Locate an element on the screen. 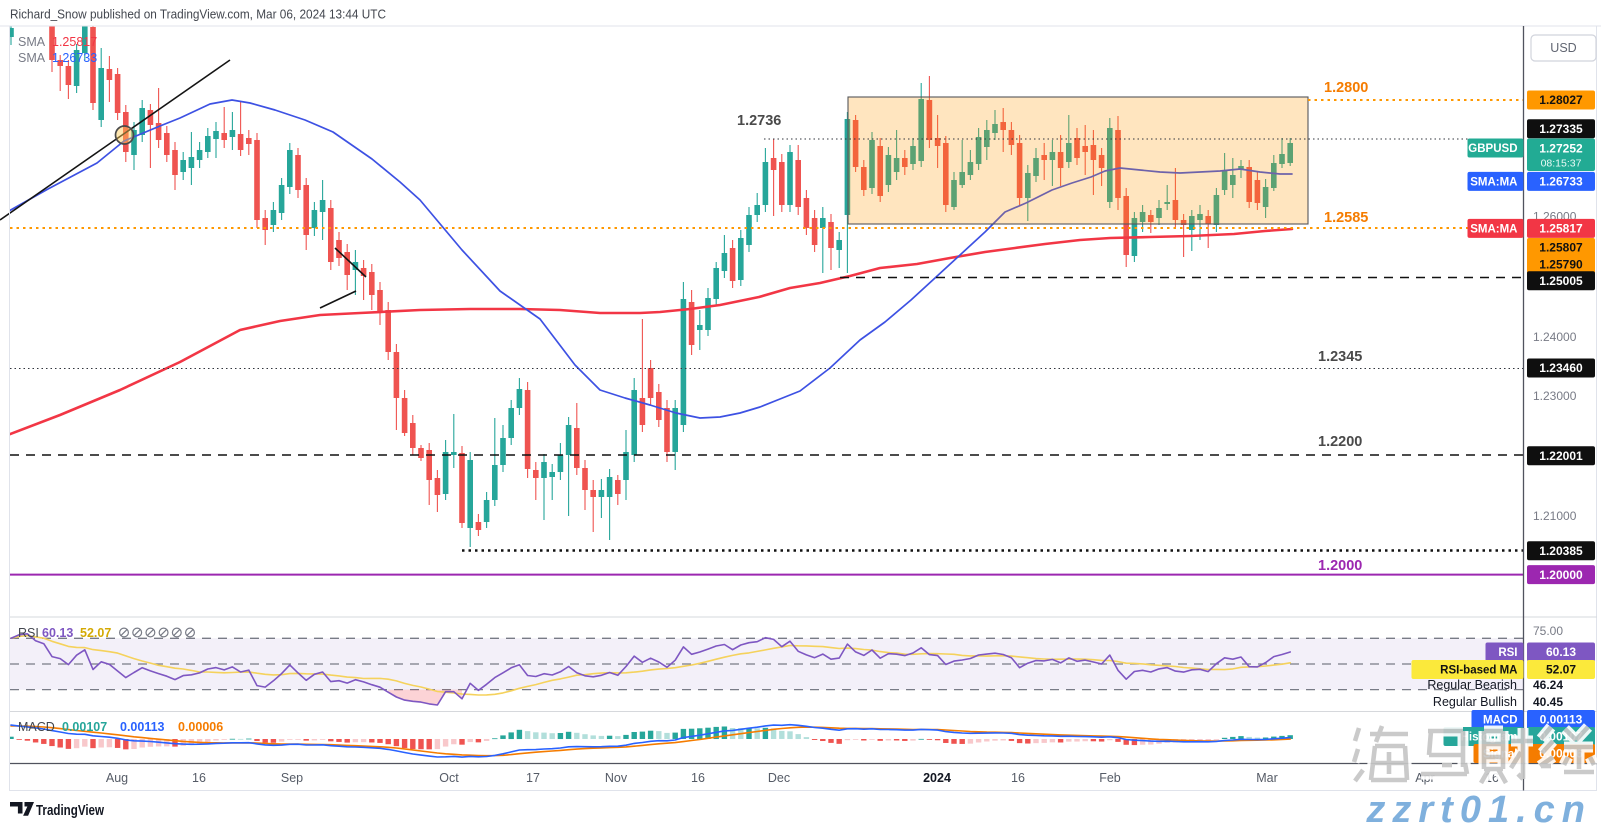 The height and width of the screenshot is (832, 1601). svg-text: 1.27252 is located at coordinates (1561, 148).